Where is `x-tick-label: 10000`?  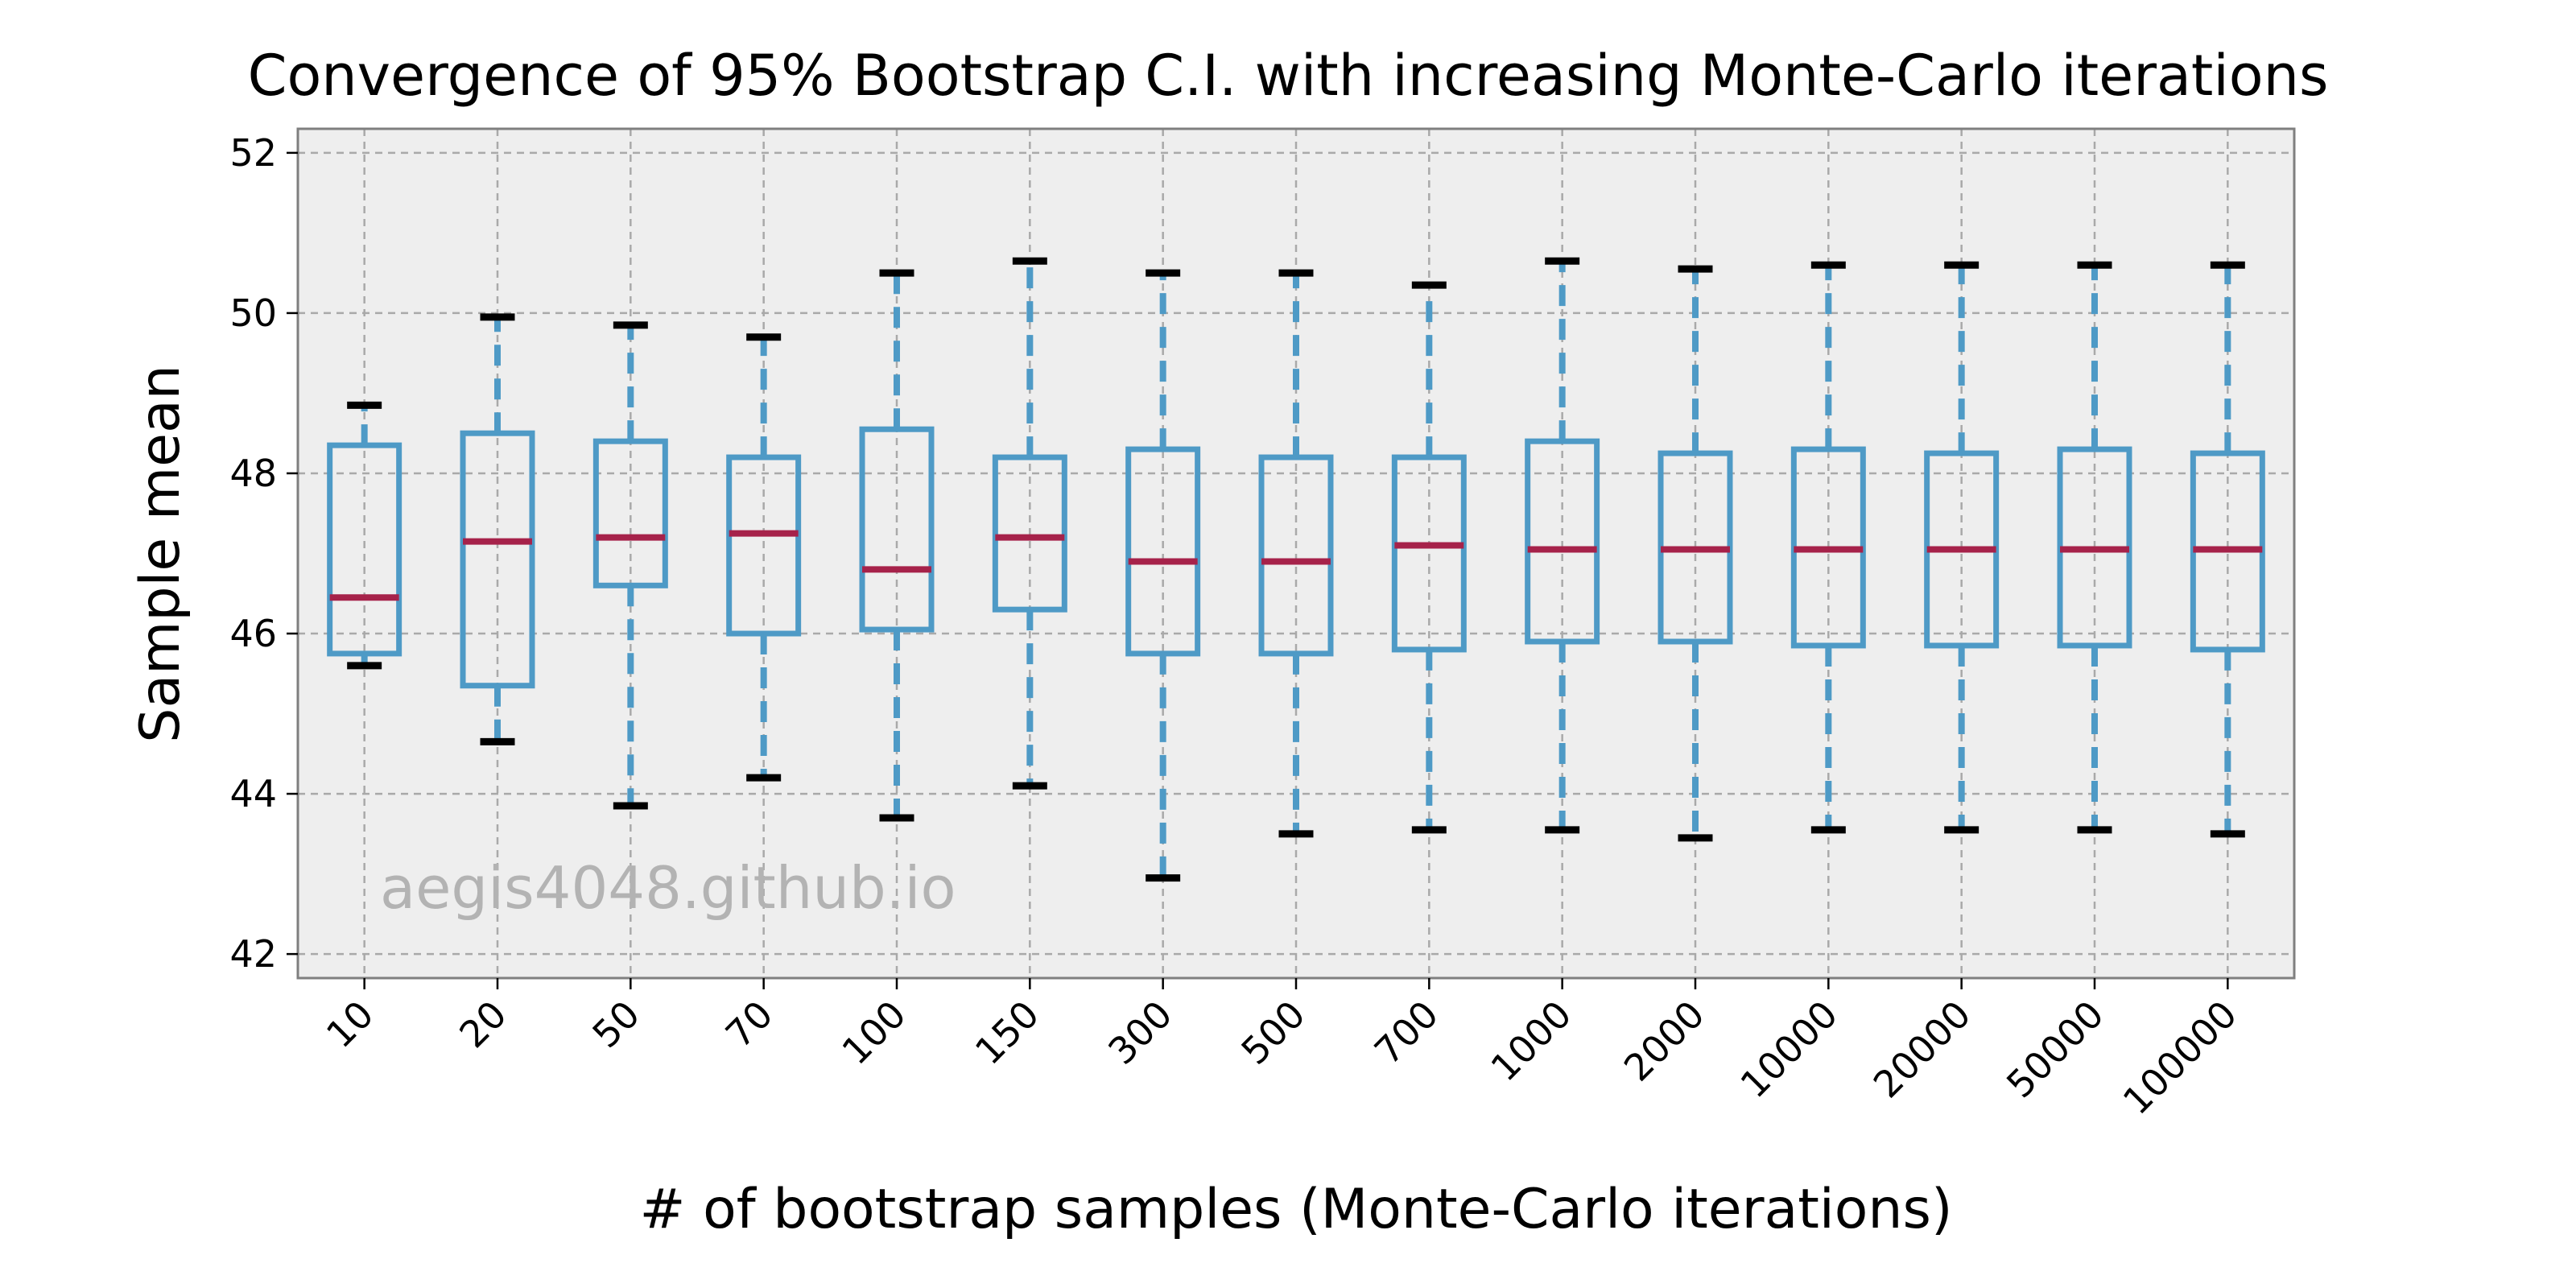 x-tick-label: 10000 is located at coordinates (1789, 1050).